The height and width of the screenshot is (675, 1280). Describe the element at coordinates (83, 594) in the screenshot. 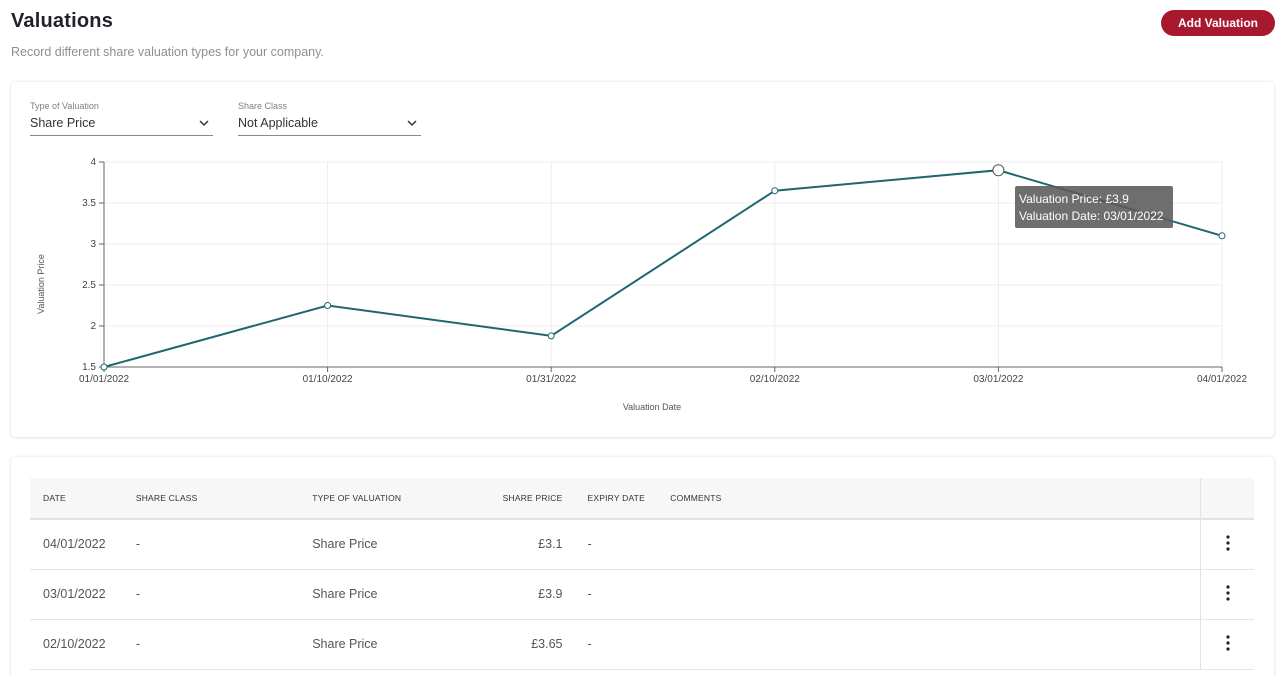

I see `cell-date: 03/01/2022` at that location.